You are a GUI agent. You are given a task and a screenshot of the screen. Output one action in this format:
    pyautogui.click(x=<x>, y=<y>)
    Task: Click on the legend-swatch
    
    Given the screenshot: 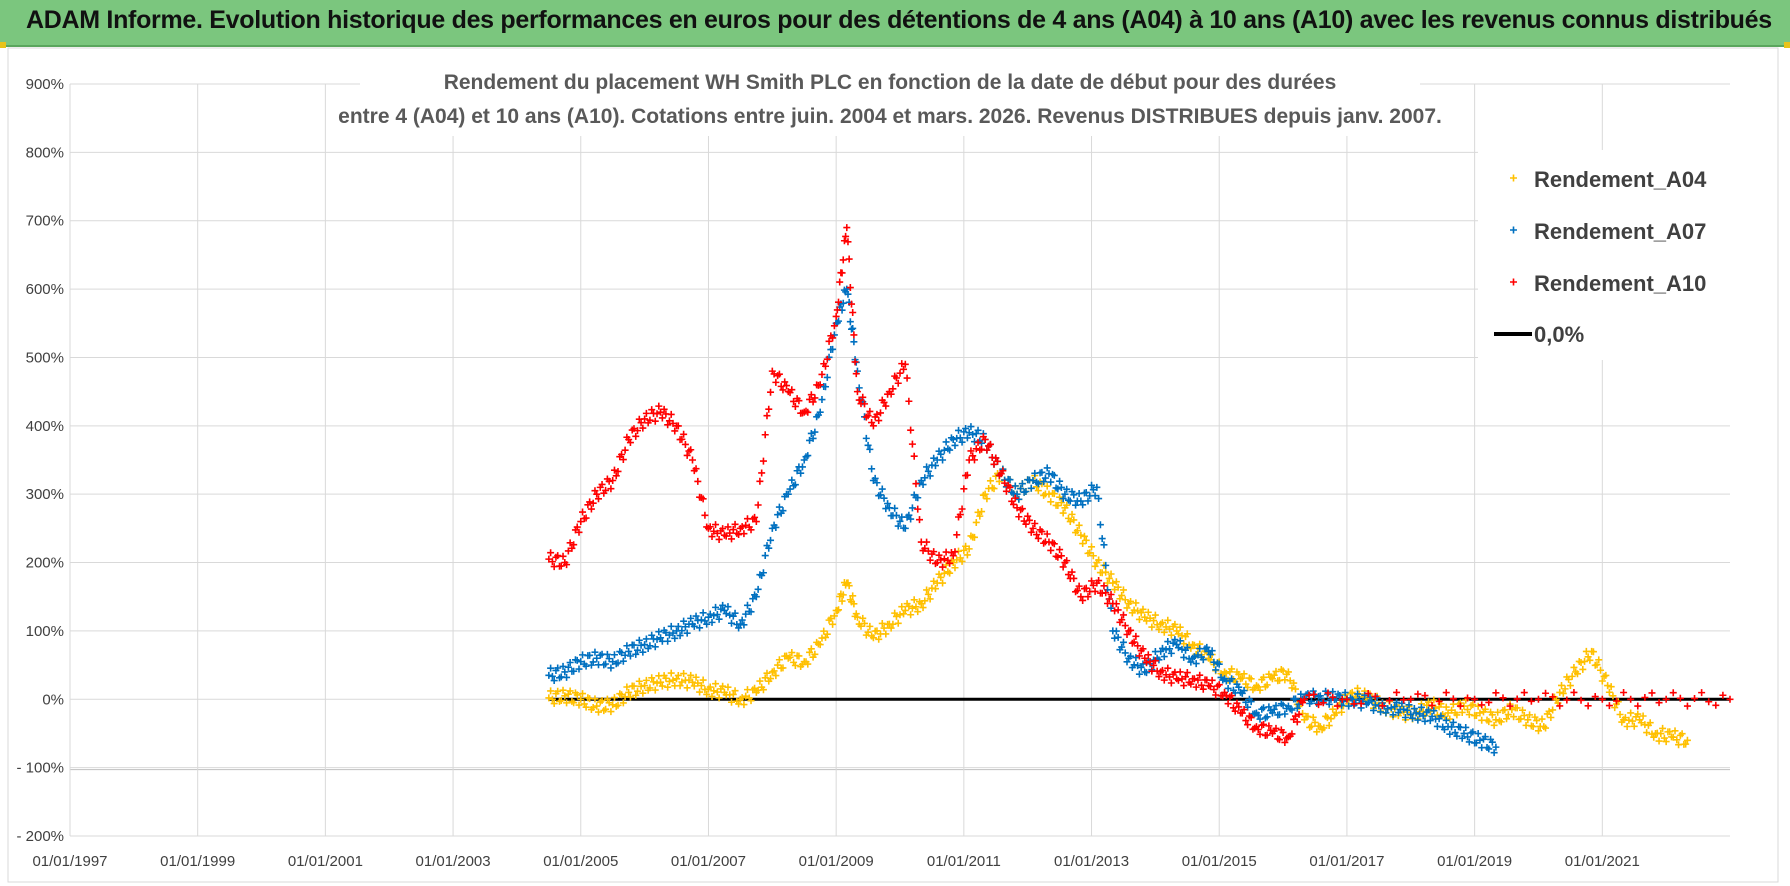 What is the action you would take?
    pyautogui.click(x=1513, y=178)
    